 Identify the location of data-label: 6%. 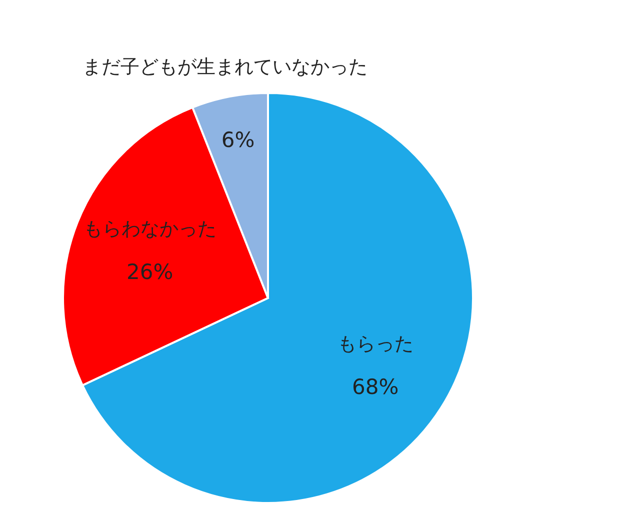
(238, 140).